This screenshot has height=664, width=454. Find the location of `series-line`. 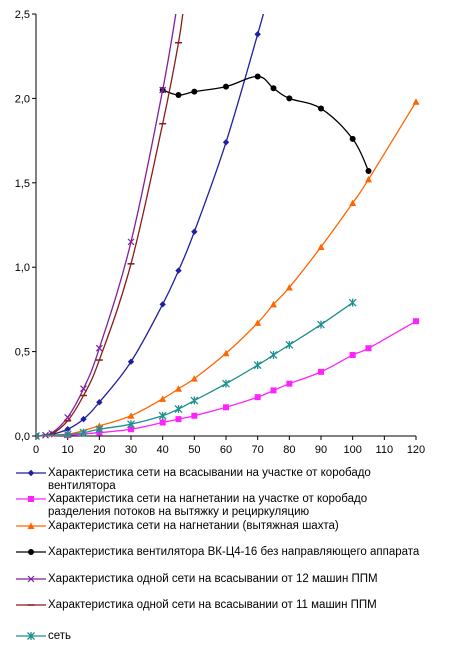

series-line is located at coordinates (226, 378).